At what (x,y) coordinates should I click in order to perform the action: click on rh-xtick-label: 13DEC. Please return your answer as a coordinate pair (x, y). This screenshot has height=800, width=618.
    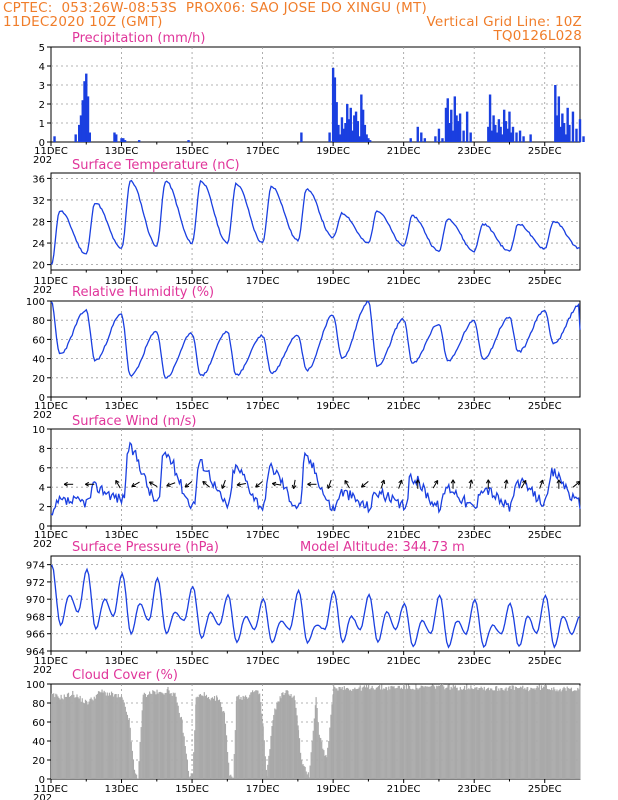
    Looking at the image, I should click on (122, 406).